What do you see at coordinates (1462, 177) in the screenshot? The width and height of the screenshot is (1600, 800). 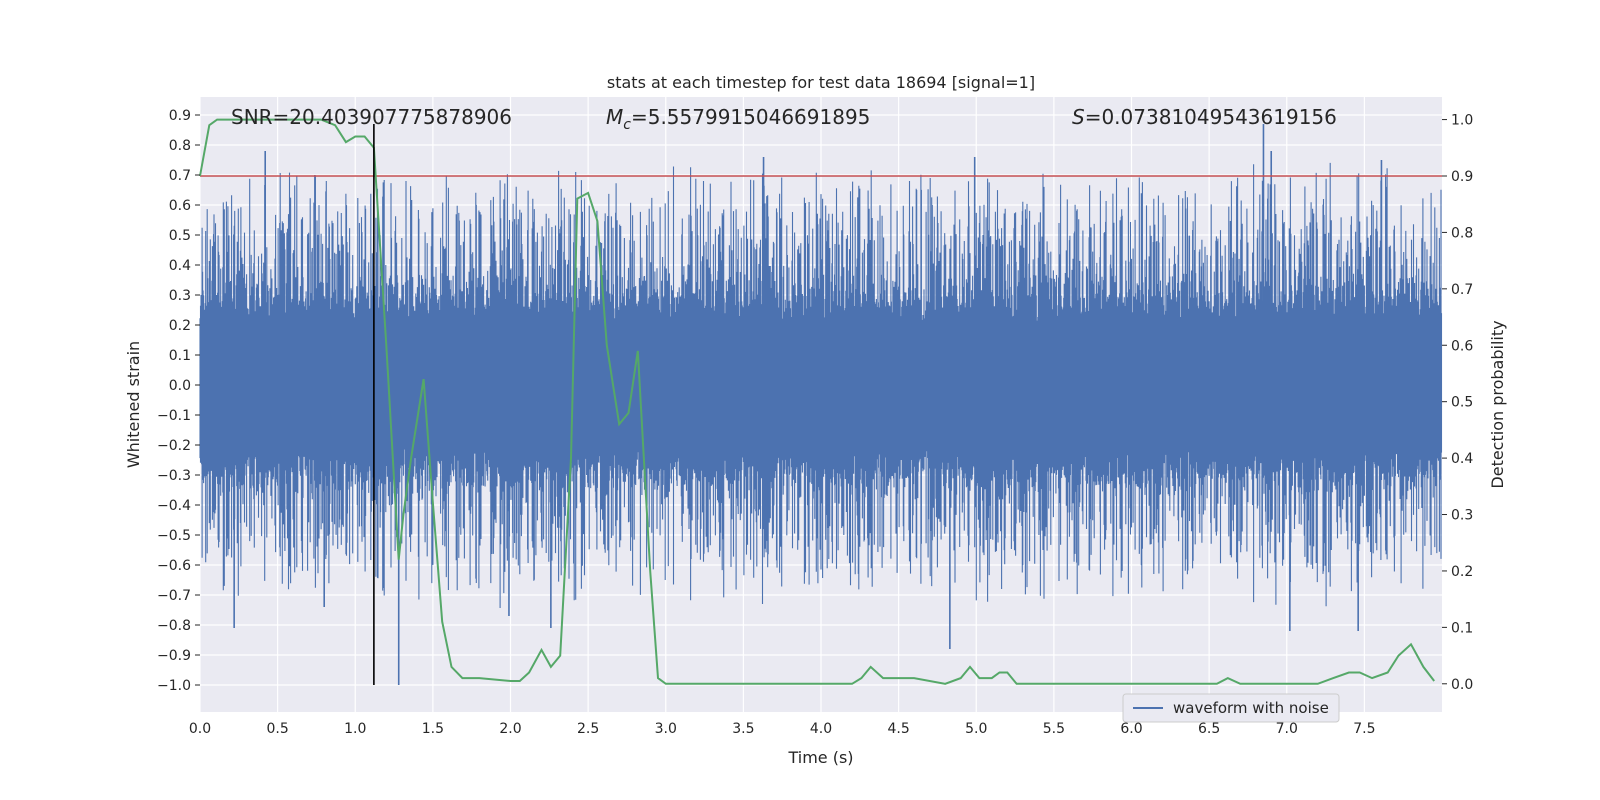 I see `y-right-tick-label: 0.9` at bounding box center [1462, 177].